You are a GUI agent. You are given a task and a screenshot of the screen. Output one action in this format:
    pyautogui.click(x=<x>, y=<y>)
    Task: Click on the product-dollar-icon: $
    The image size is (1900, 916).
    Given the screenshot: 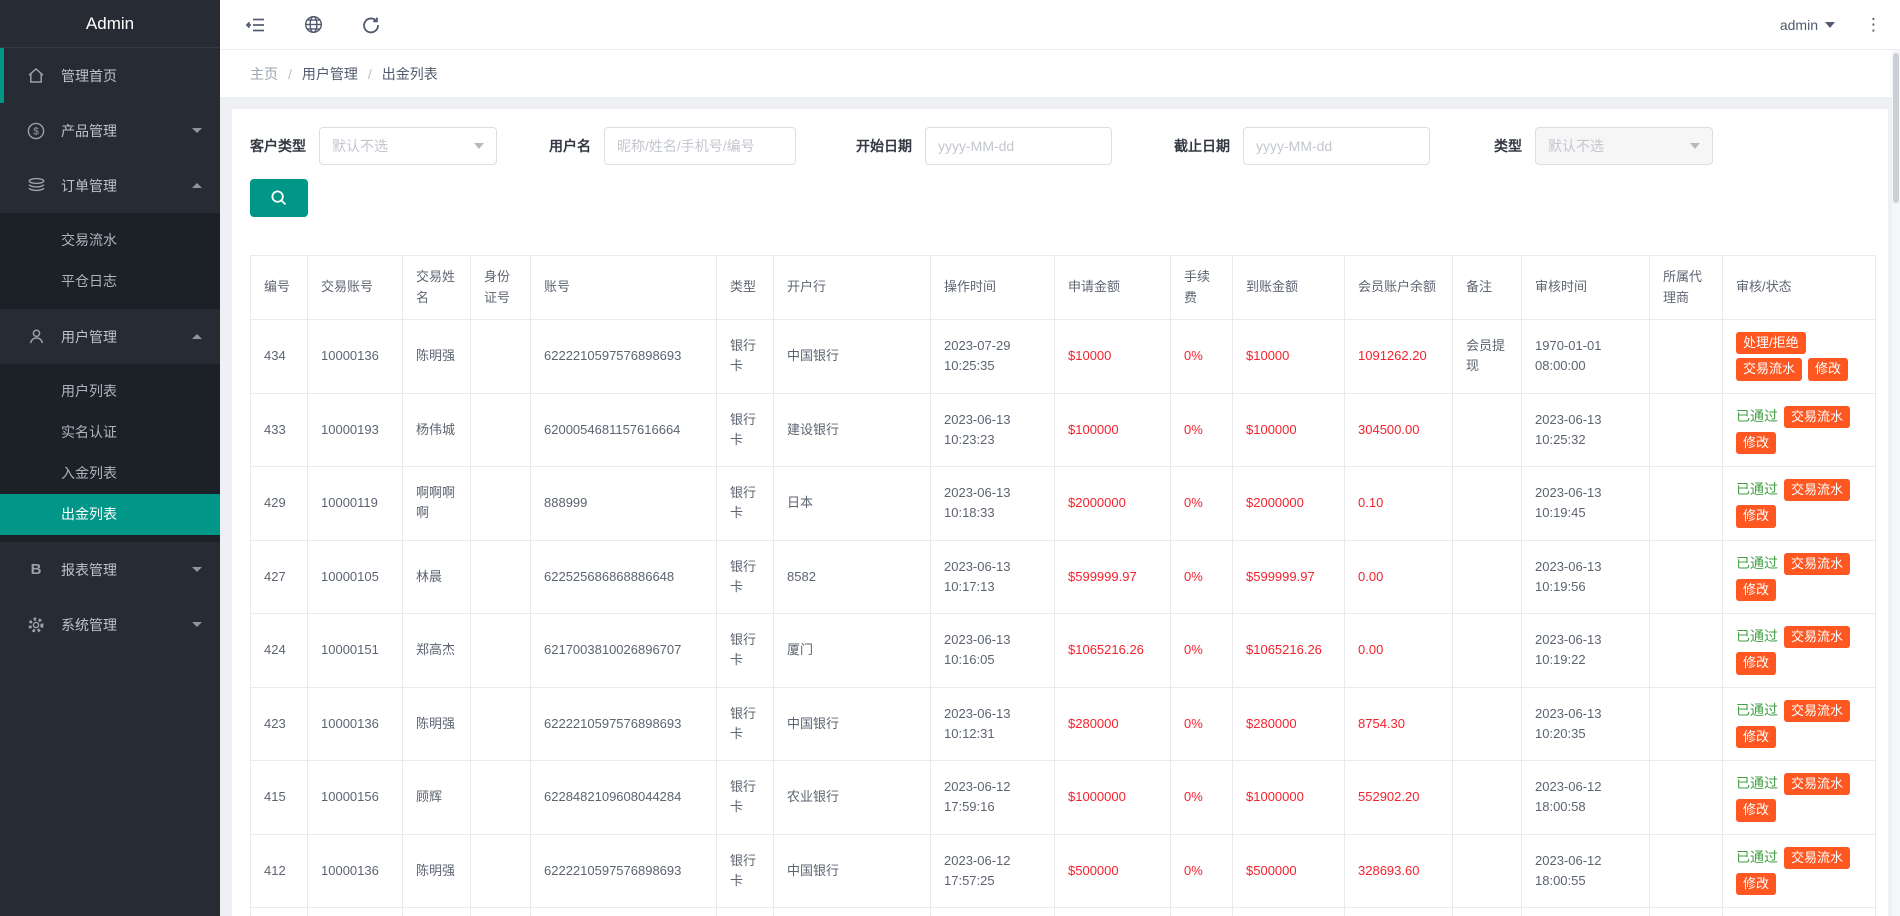 What is the action you would take?
    pyautogui.click(x=36, y=131)
    